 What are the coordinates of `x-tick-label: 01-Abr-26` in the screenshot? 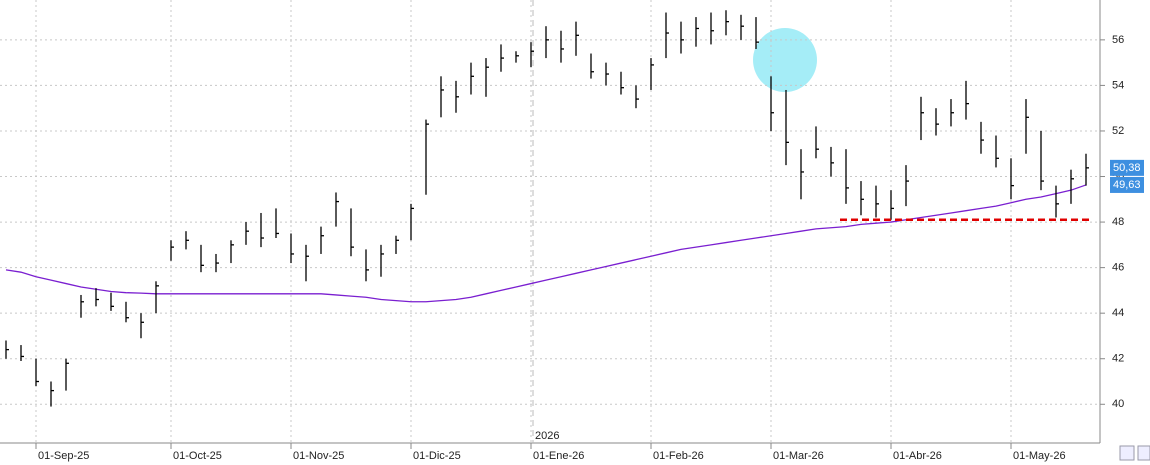 It's located at (917, 456).